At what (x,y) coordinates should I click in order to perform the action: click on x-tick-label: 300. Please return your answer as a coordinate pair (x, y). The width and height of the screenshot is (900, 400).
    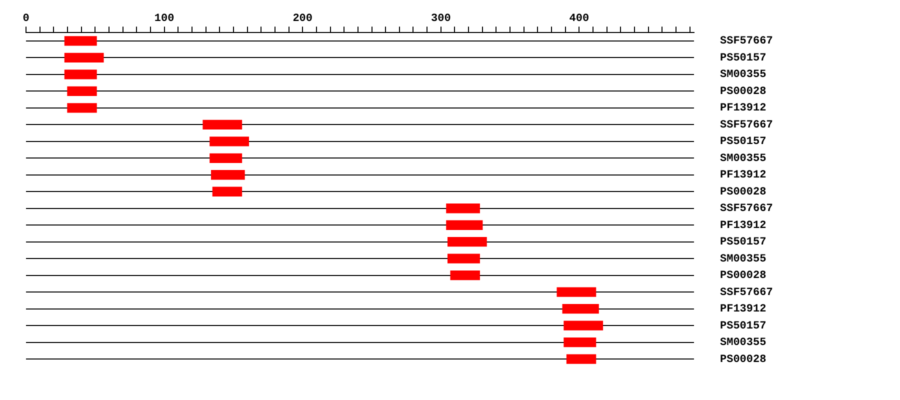
    Looking at the image, I should click on (441, 18).